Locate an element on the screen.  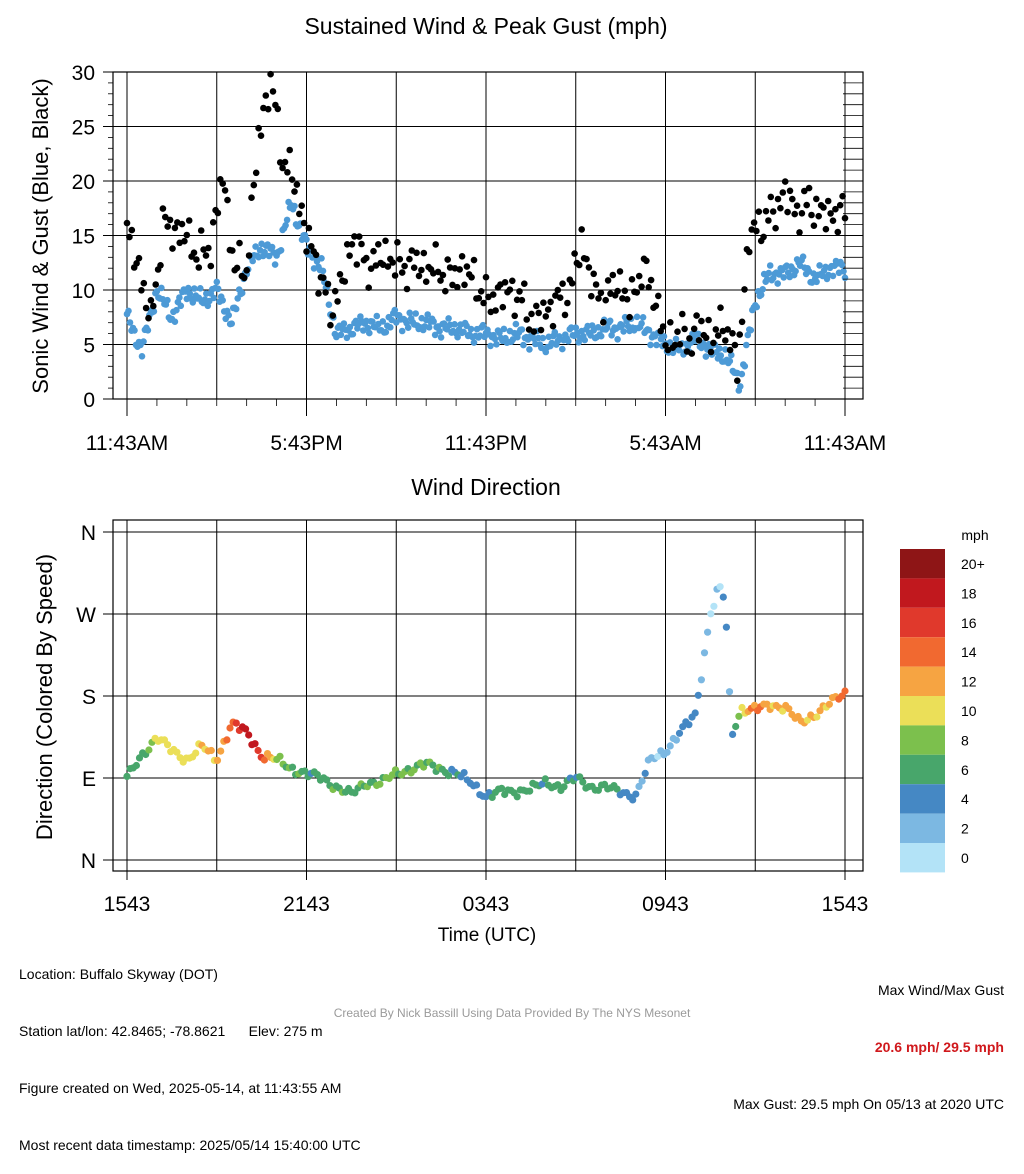
colorbar-label: 14 is located at coordinates (969, 652).